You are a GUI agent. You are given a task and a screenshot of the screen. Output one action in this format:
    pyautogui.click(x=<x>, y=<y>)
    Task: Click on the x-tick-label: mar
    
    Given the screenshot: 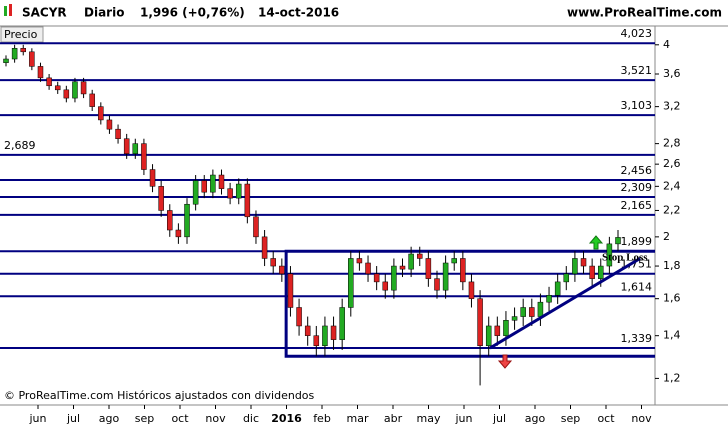 What is the action you would take?
    pyautogui.click(x=358, y=418)
    